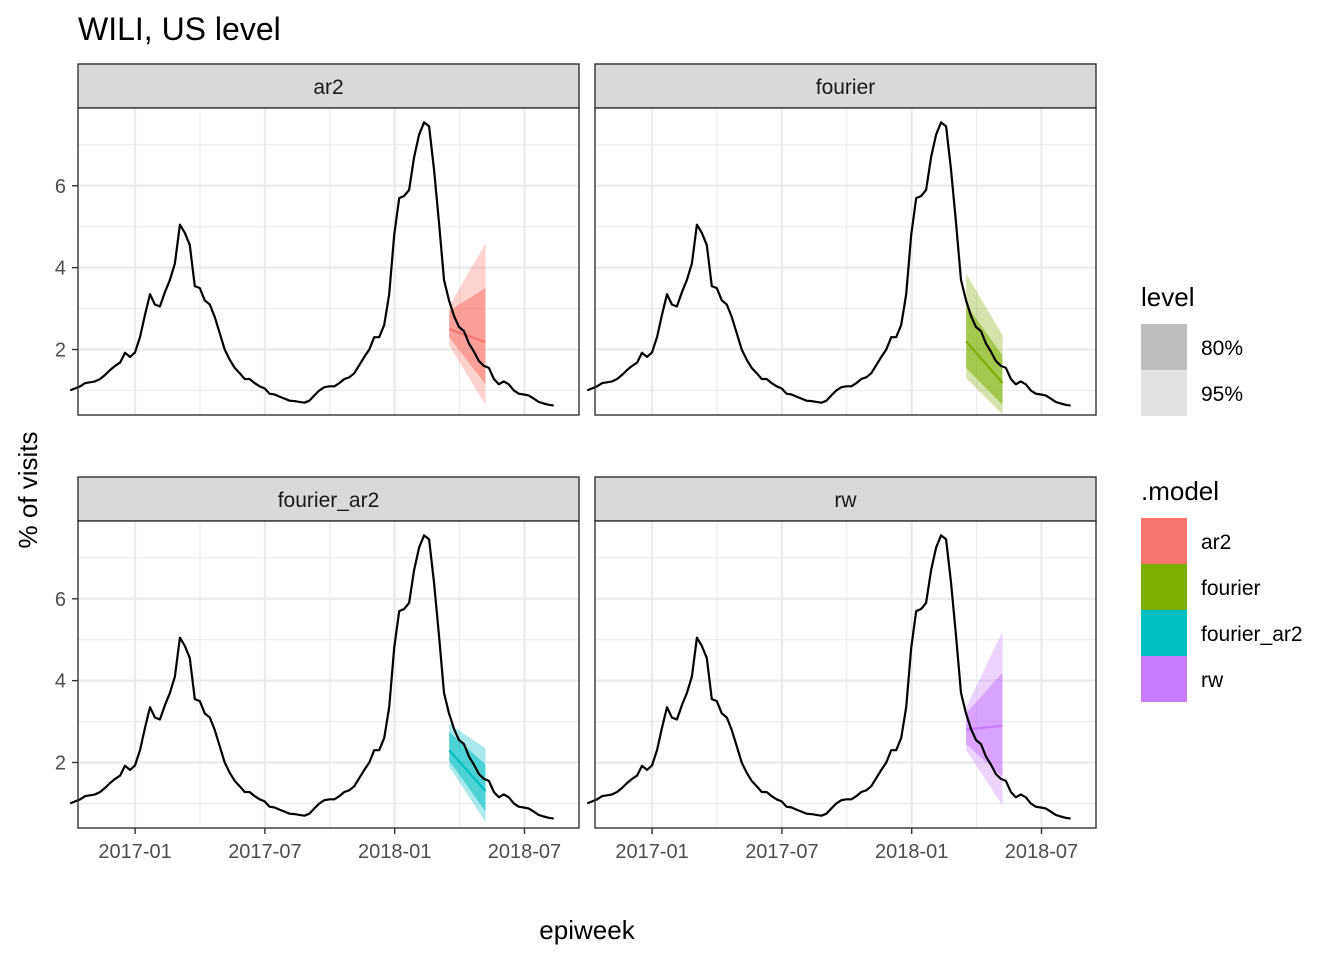 The image size is (1344, 960). Describe the element at coordinates (1164, 541) in the screenshot. I see `legend-model-key-ar2` at that location.